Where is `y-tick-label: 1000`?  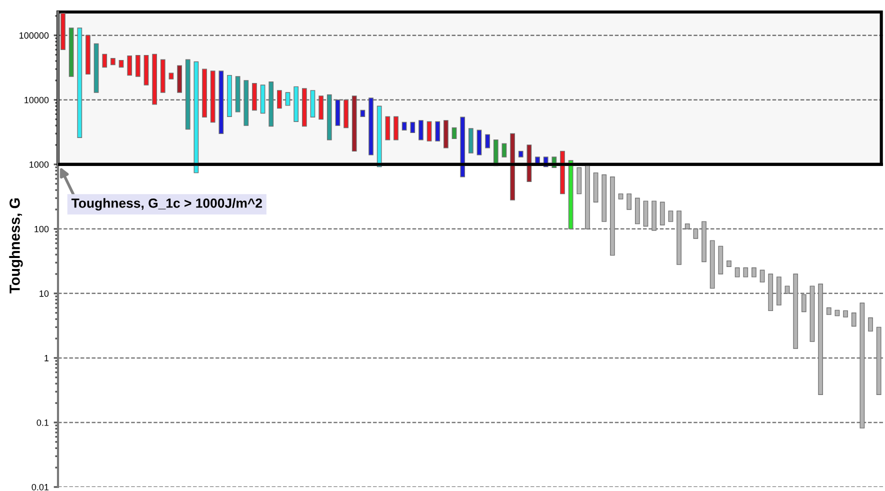 y-tick-label: 1000 is located at coordinates (39, 164).